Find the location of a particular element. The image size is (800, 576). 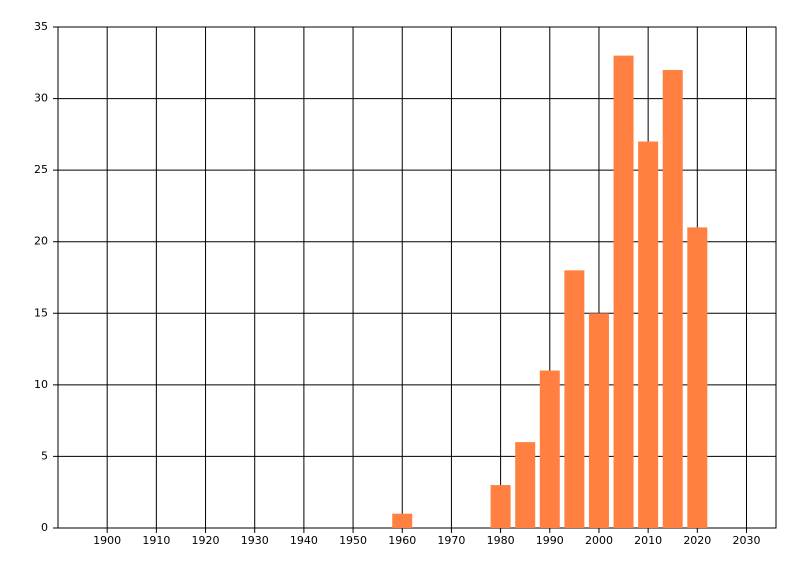

y-tick-label: 5 is located at coordinates (44, 455).